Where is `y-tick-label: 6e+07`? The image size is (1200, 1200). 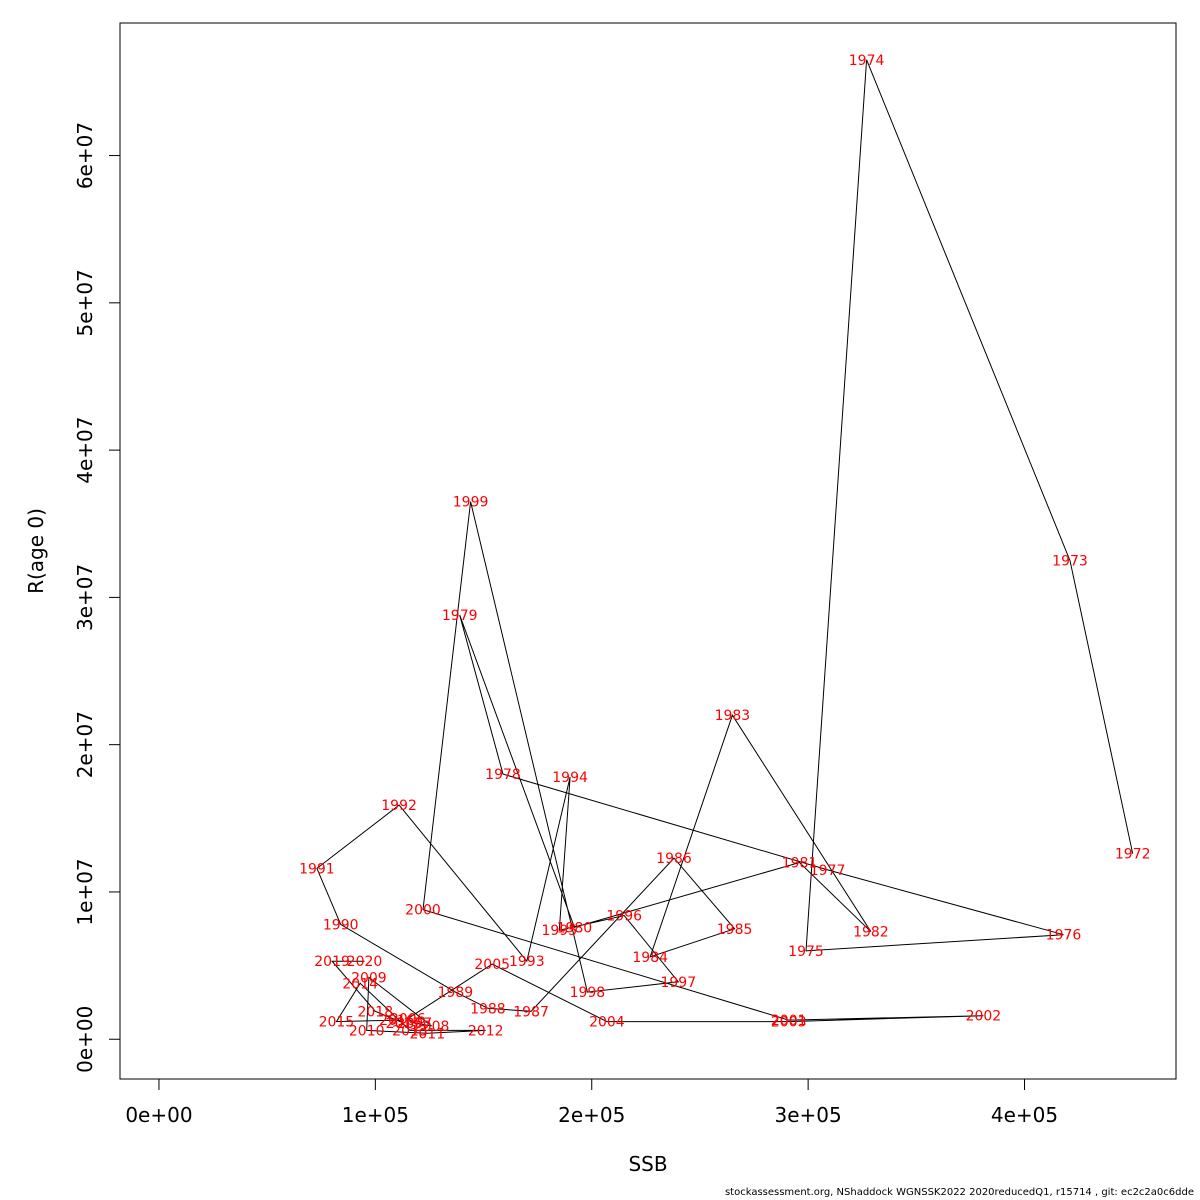
y-tick-label: 6e+07 is located at coordinates (85, 155).